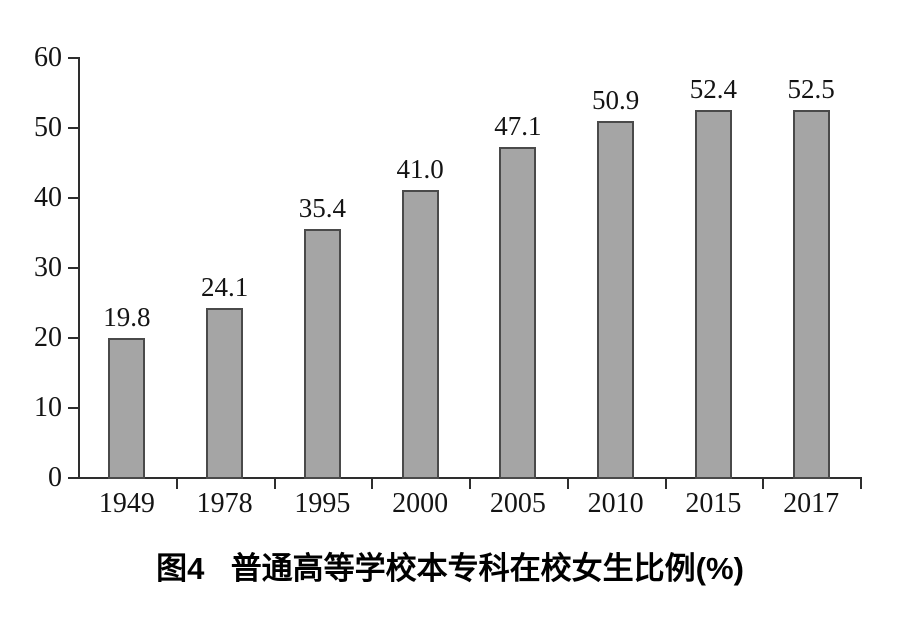  What do you see at coordinates (180, 568) in the screenshot?
I see `figure-number-label: 图4` at bounding box center [180, 568].